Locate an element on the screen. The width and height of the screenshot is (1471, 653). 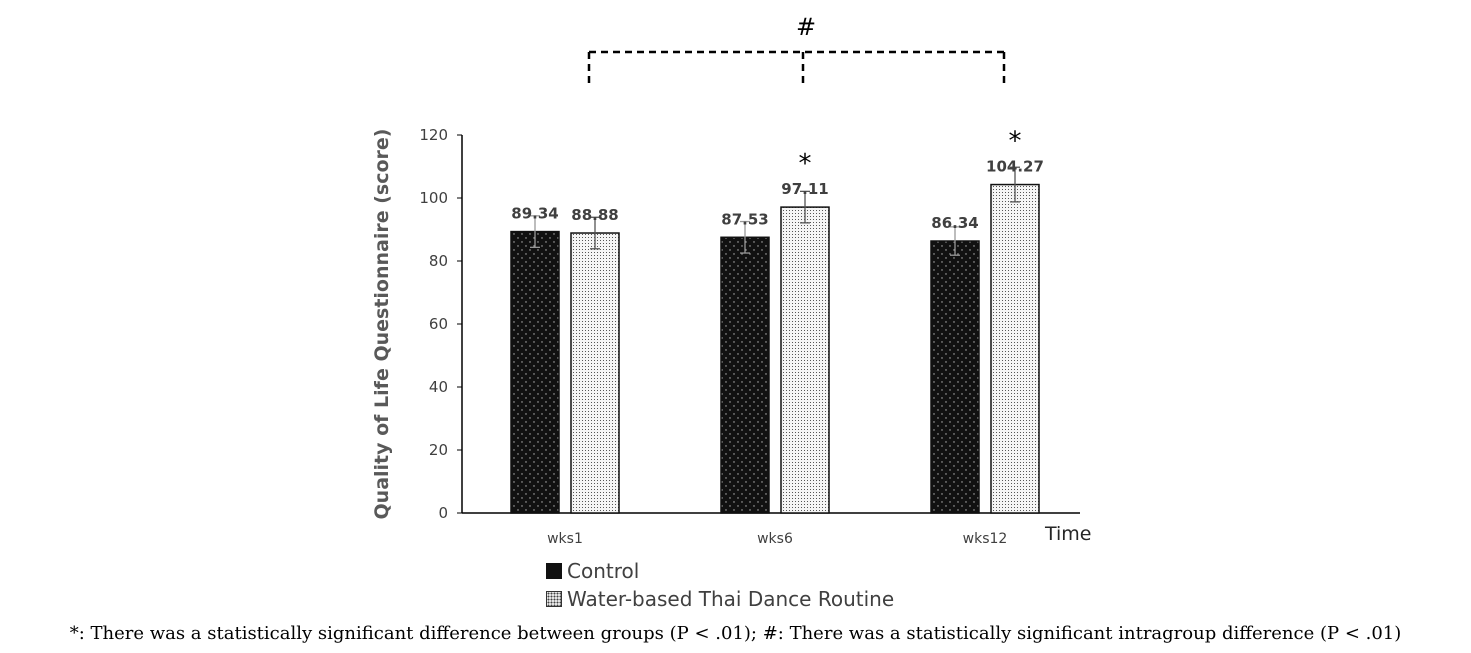
bar-control-wks6 is located at coordinates (745, 375).